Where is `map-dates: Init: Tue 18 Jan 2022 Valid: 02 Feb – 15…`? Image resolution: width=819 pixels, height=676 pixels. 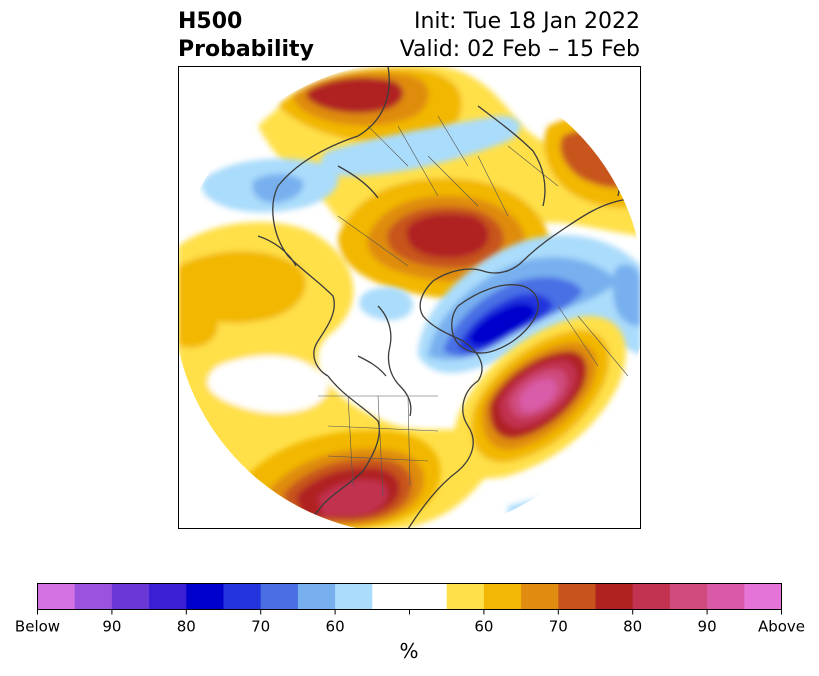 map-dates: Init: Tue 18 Jan 2022 Valid: 02 Feb – 15… is located at coordinates (520, 36).